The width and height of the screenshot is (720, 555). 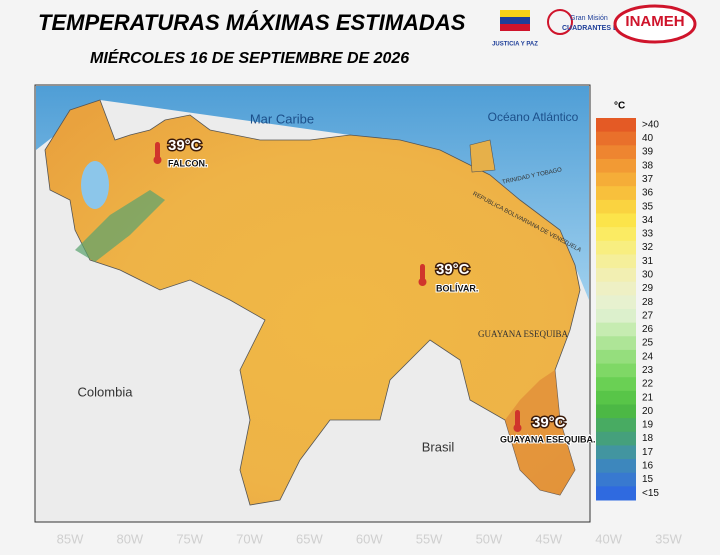 What do you see at coordinates (648, 452) in the screenshot?
I see `legend-label: 17` at bounding box center [648, 452].